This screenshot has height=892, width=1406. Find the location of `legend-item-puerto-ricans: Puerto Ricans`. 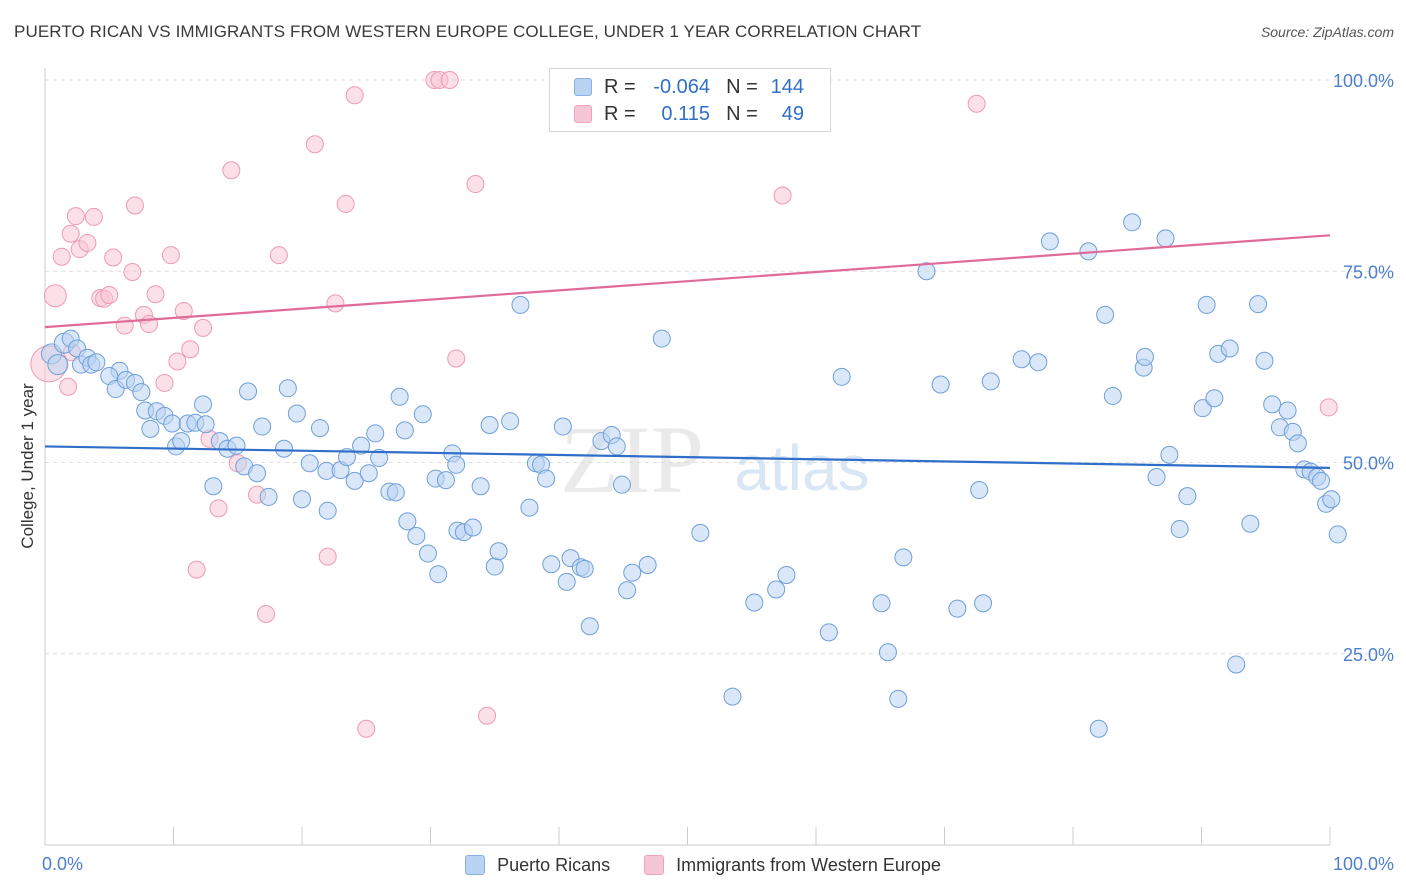

legend-item-puerto-ricans: Puerto Ricans is located at coordinates (537, 865).